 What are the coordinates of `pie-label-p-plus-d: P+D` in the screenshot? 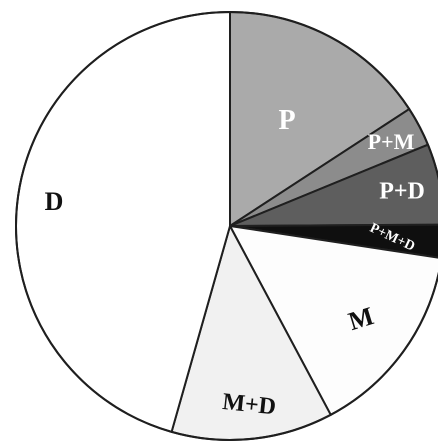 It's located at (402, 192).